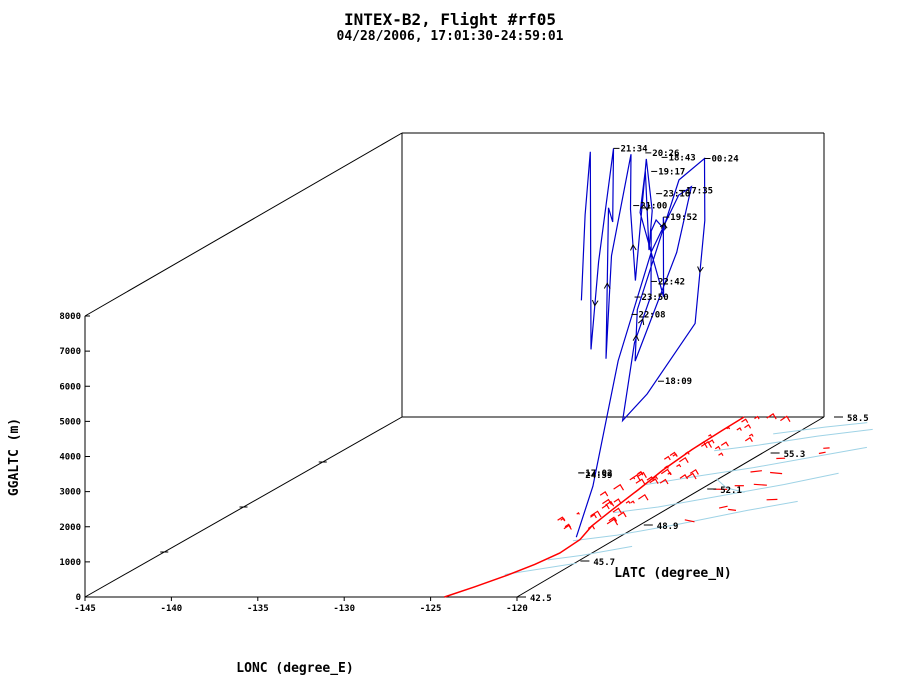 This screenshot has height=683, width=900. Describe the element at coordinates (70, 563) in the screenshot. I see `z-tick-label: 1000` at that location.